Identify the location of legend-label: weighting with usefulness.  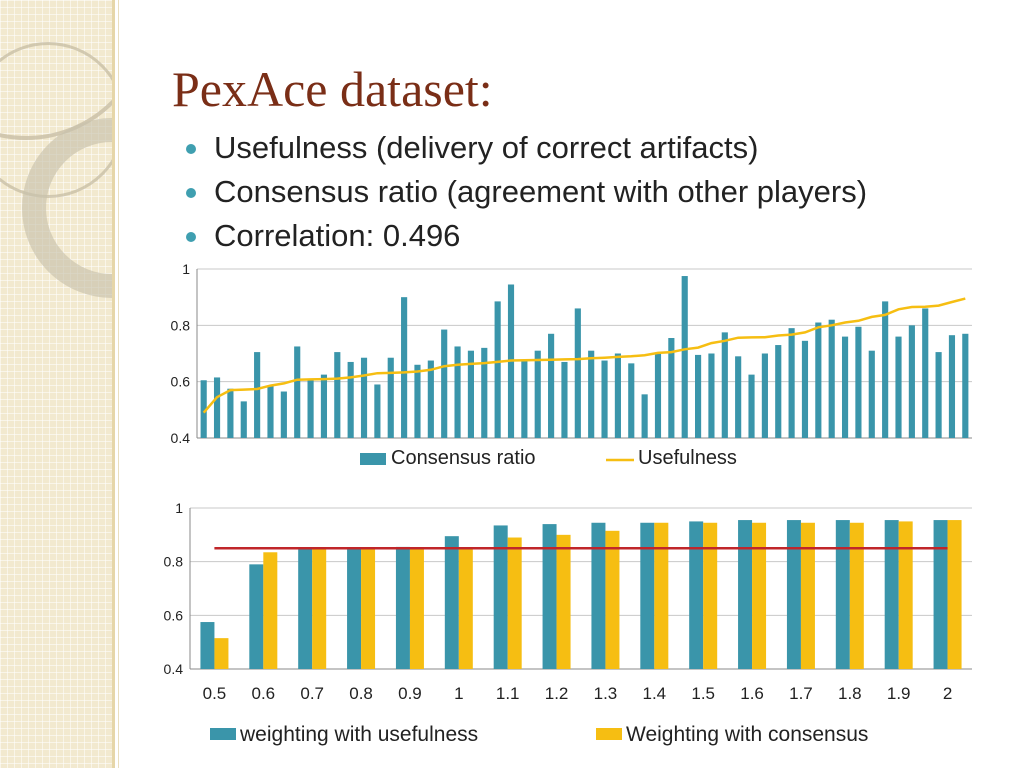
(358, 734).